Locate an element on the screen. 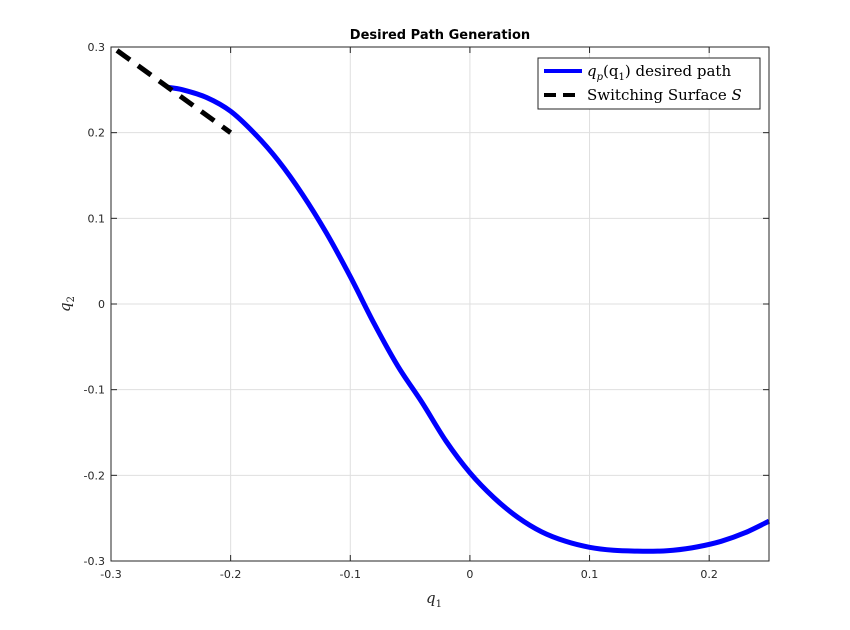 This screenshot has height=630, width=850. y-tick-labels: -0.3 -0.2 -0.1 0 0.1 0.2 0.3 is located at coordinates (94, 304).